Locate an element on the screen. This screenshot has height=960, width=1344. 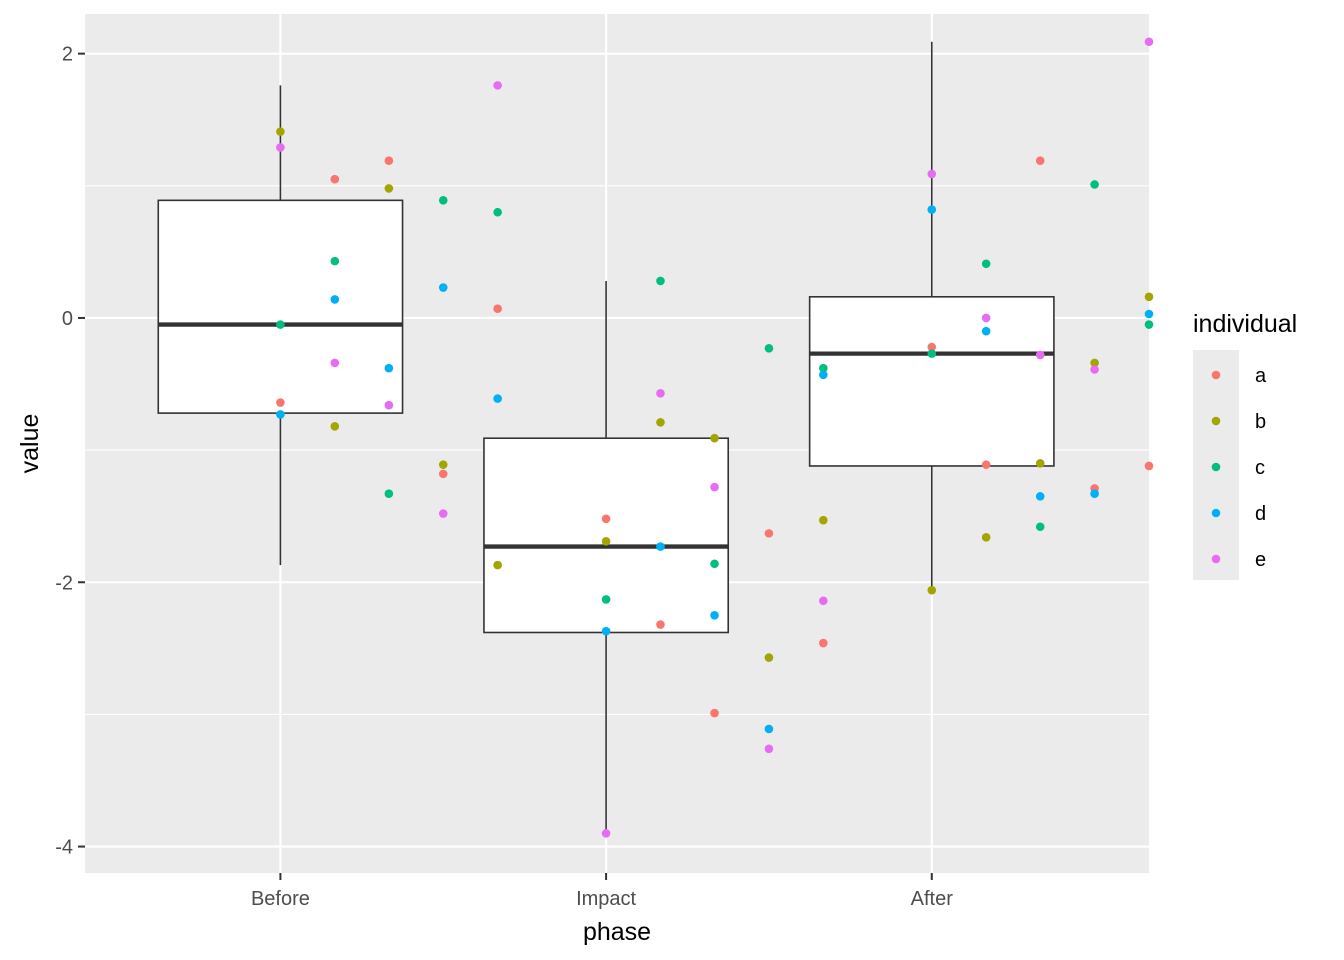
box-before is located at coordinates (280, 325).